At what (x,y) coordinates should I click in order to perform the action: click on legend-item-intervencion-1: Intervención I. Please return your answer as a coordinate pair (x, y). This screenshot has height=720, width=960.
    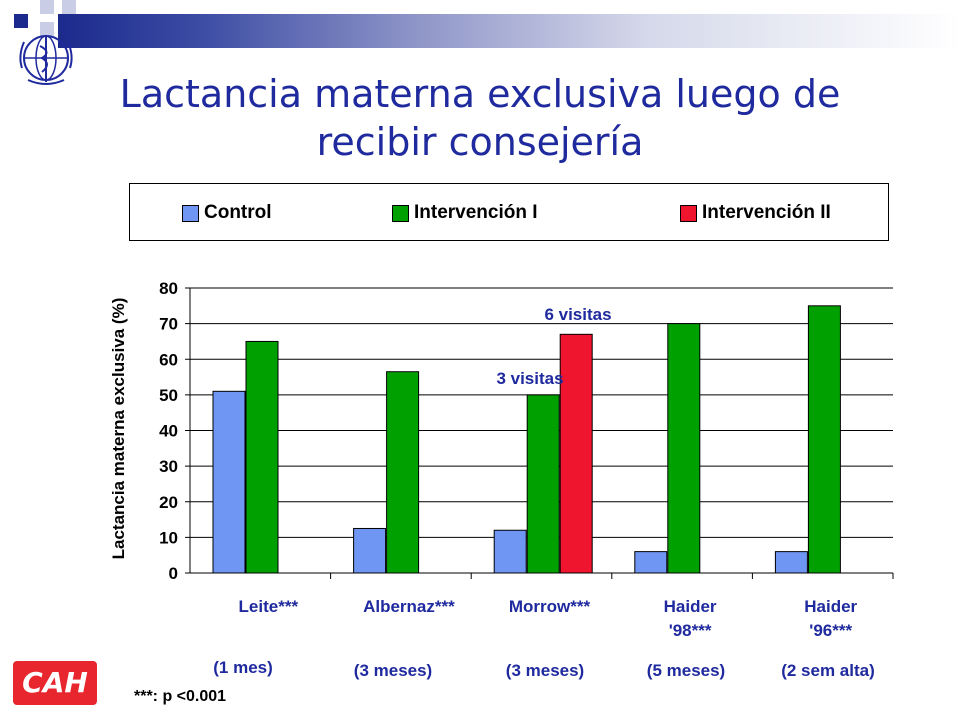
    Looking at the image, I should click on (465, 212).